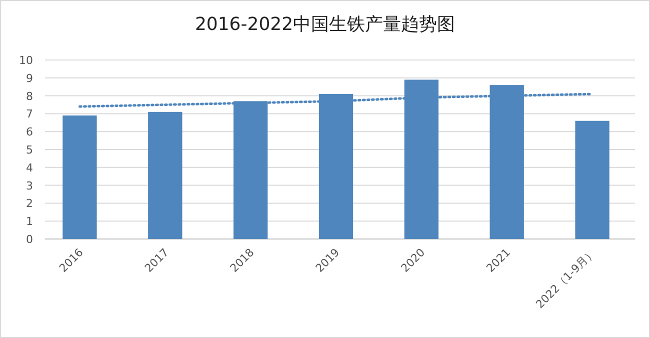 This screenshot has width=650, height=338. Describe the element at coordinates (29, 96) in the screenshot. I see `y-tick-label: 8` at that location.